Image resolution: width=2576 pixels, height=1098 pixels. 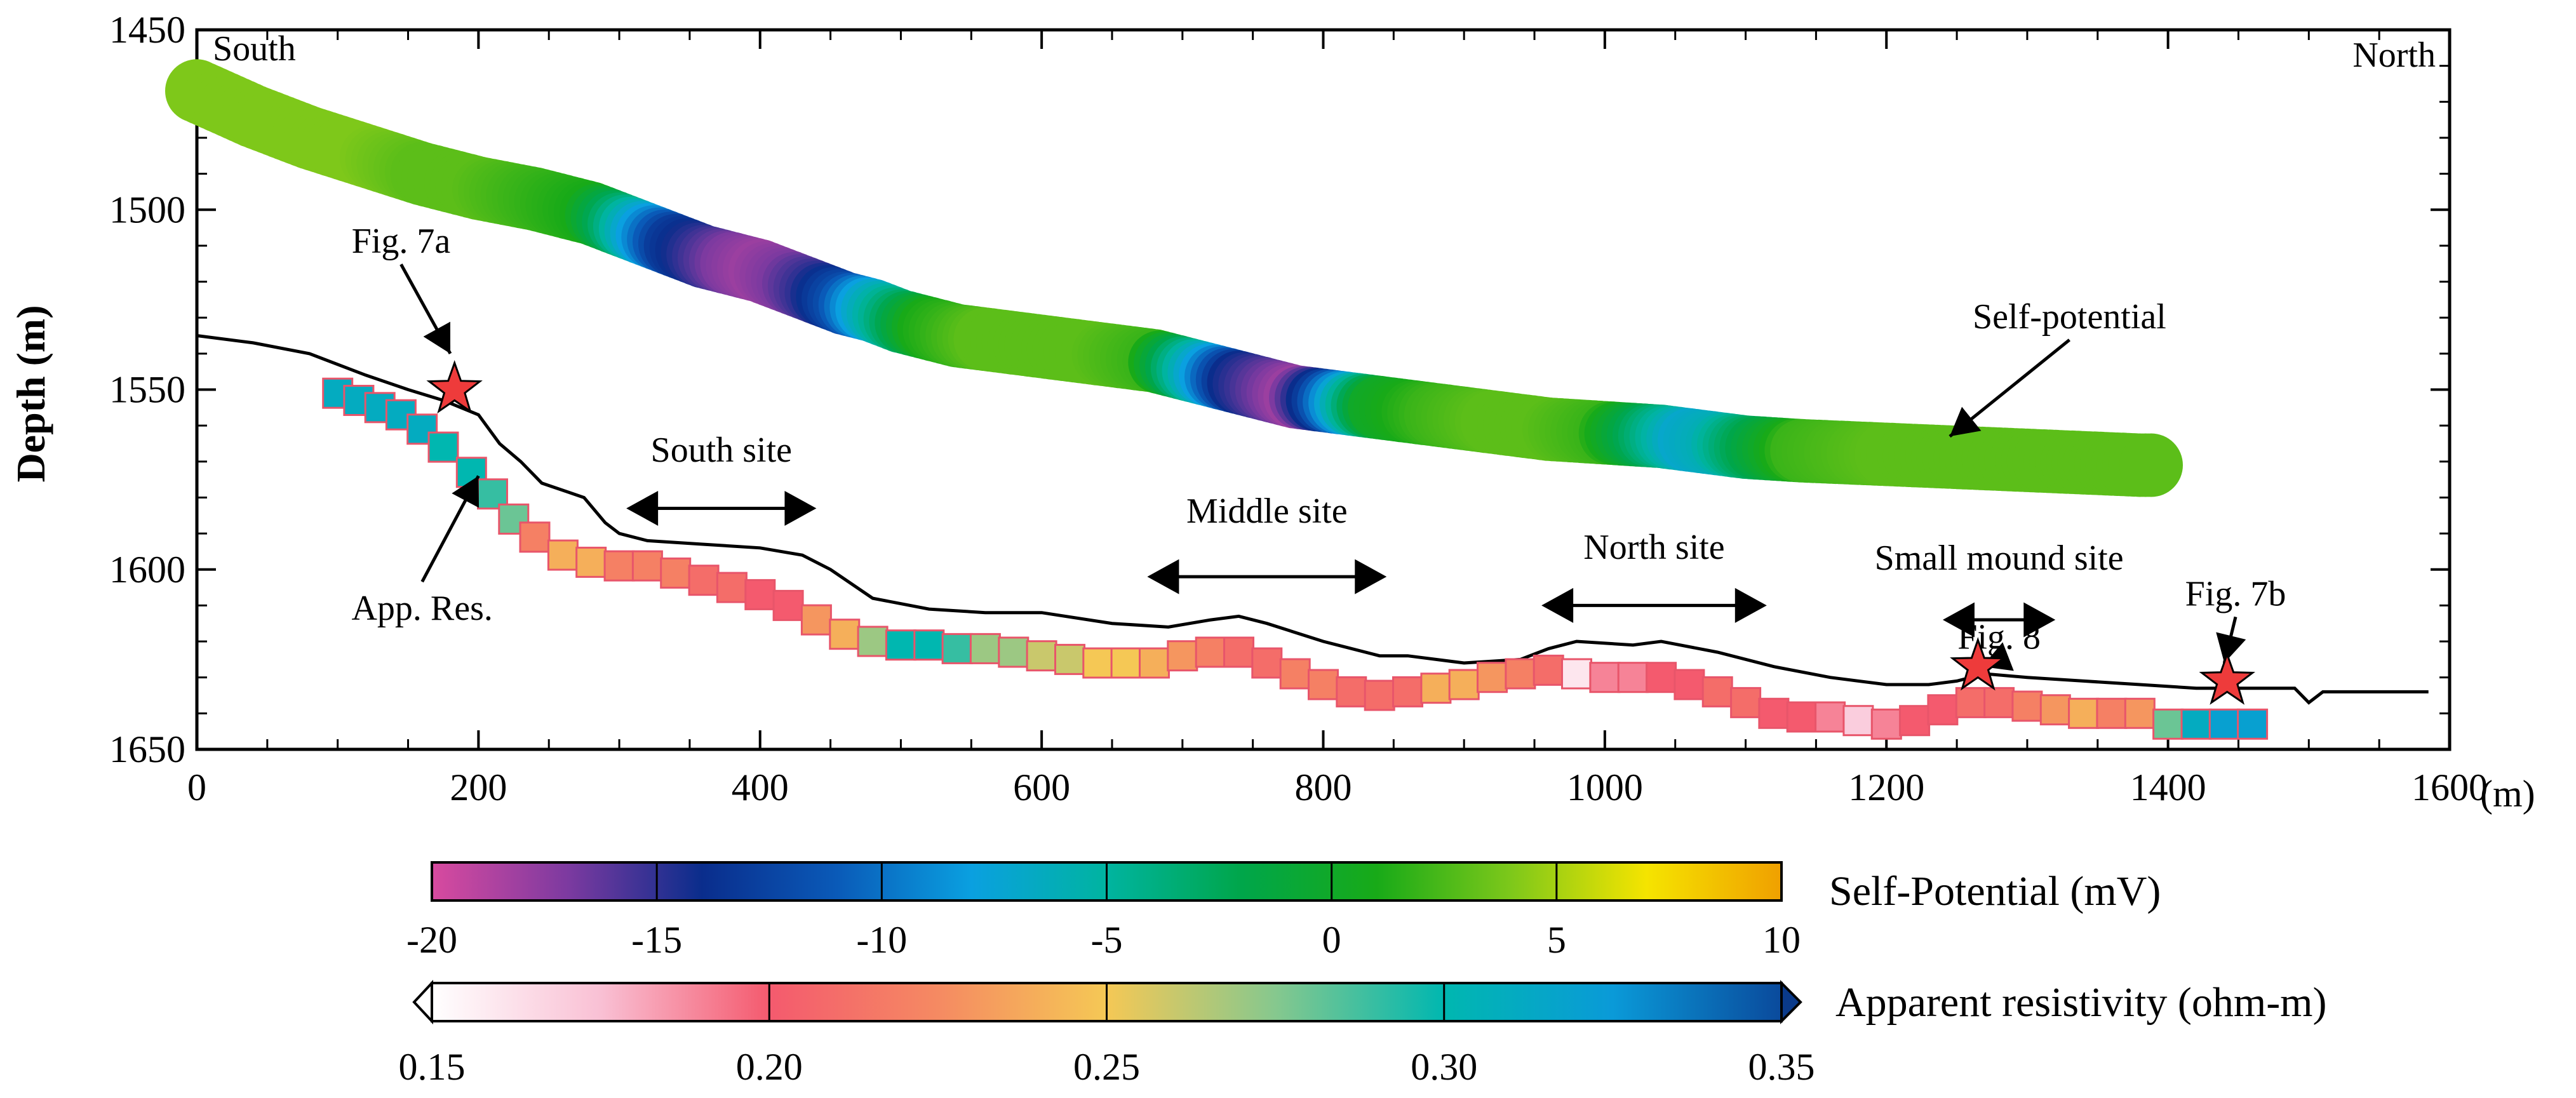 What do you see at coordinates (1995, 891) in the screenshot?
I see `colorbar-sp-label: Self-Potential (mV)` at bounding box center [1995, 891].